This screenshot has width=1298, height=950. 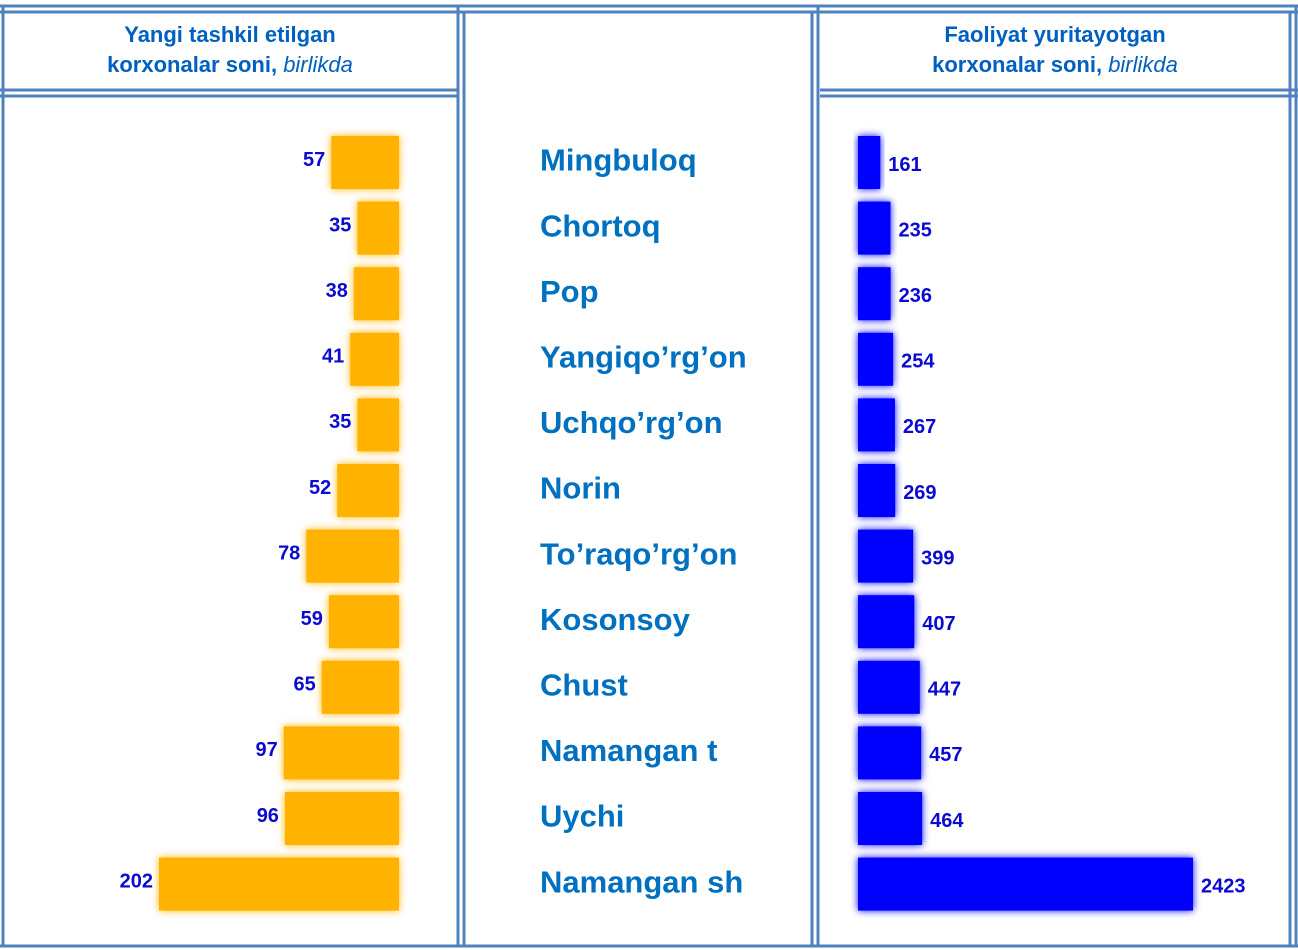 What do you see at coordinates (641, 881) in the screenshot?
I see `category-label: Namangan sh` at bounding box center [641, 881].